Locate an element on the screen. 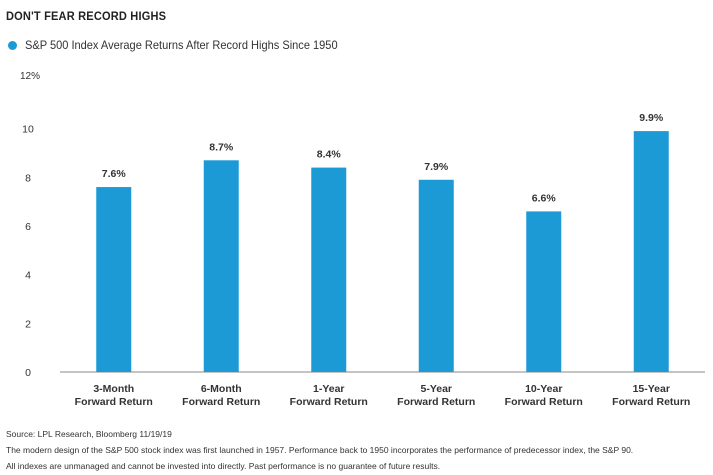  y-tick-label: 2 is located at coordinates (28, 324).